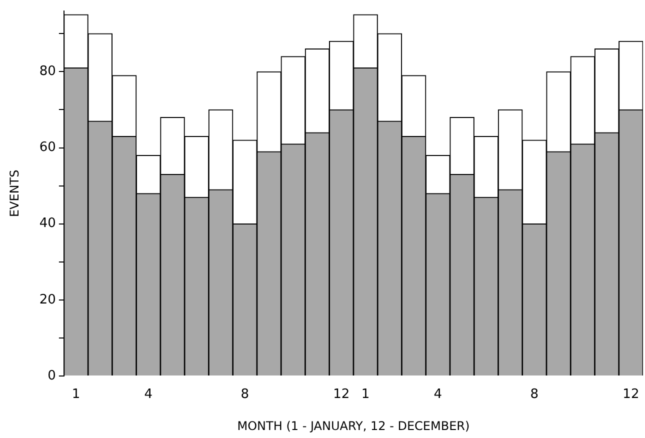 Image resolution: width=645 pixels, height=438 pixels. What do you see at coordinates (52, 376) in the screenshot?
I see `y-tick-label: 0` at bounding box center [52, 376].